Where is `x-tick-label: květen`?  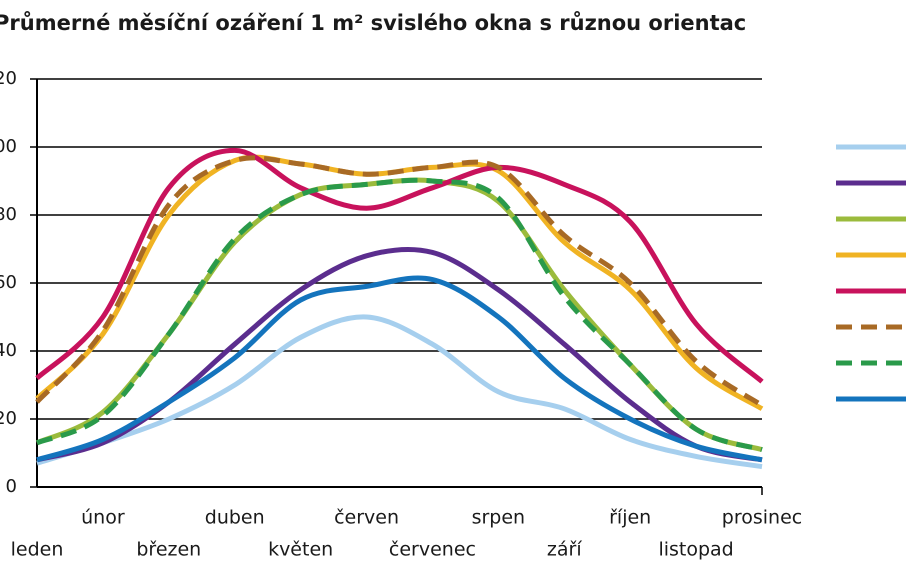
x-tick-label: květen is located at coordinates (300, 550).